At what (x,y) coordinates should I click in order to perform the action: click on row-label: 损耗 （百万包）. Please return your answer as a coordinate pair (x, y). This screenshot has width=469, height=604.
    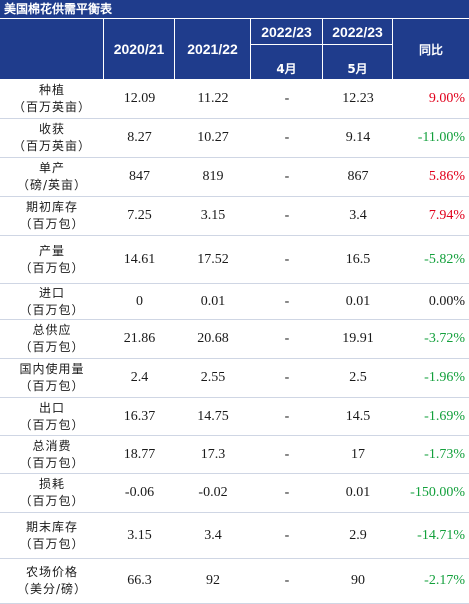
    Looking at the image, I should click on (52, 493).